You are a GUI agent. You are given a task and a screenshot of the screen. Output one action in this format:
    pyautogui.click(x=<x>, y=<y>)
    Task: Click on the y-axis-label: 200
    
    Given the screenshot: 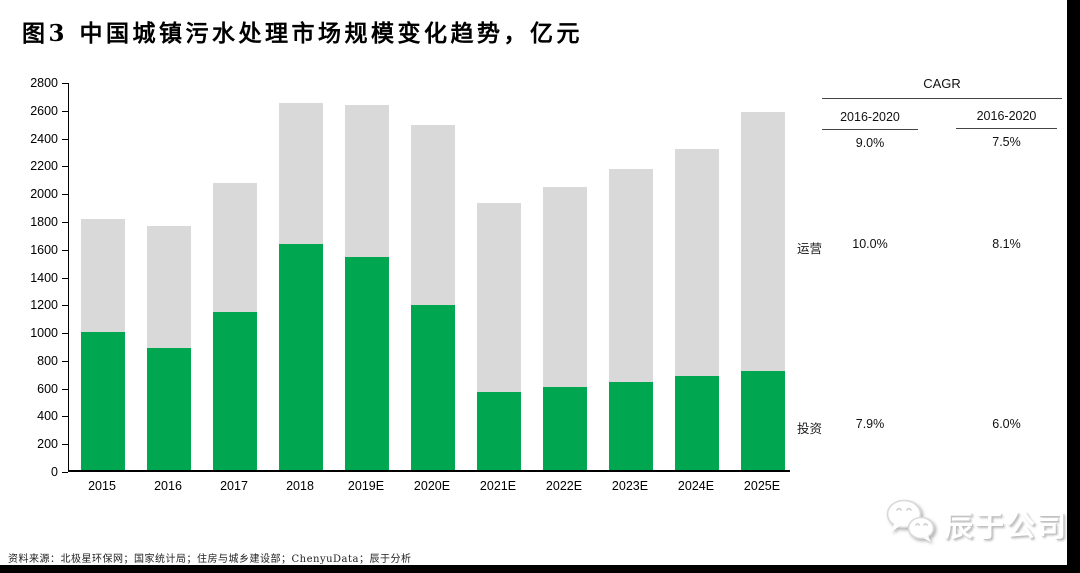 What is the action you would take?
    pyautogui.click(x=47, y=444)
    